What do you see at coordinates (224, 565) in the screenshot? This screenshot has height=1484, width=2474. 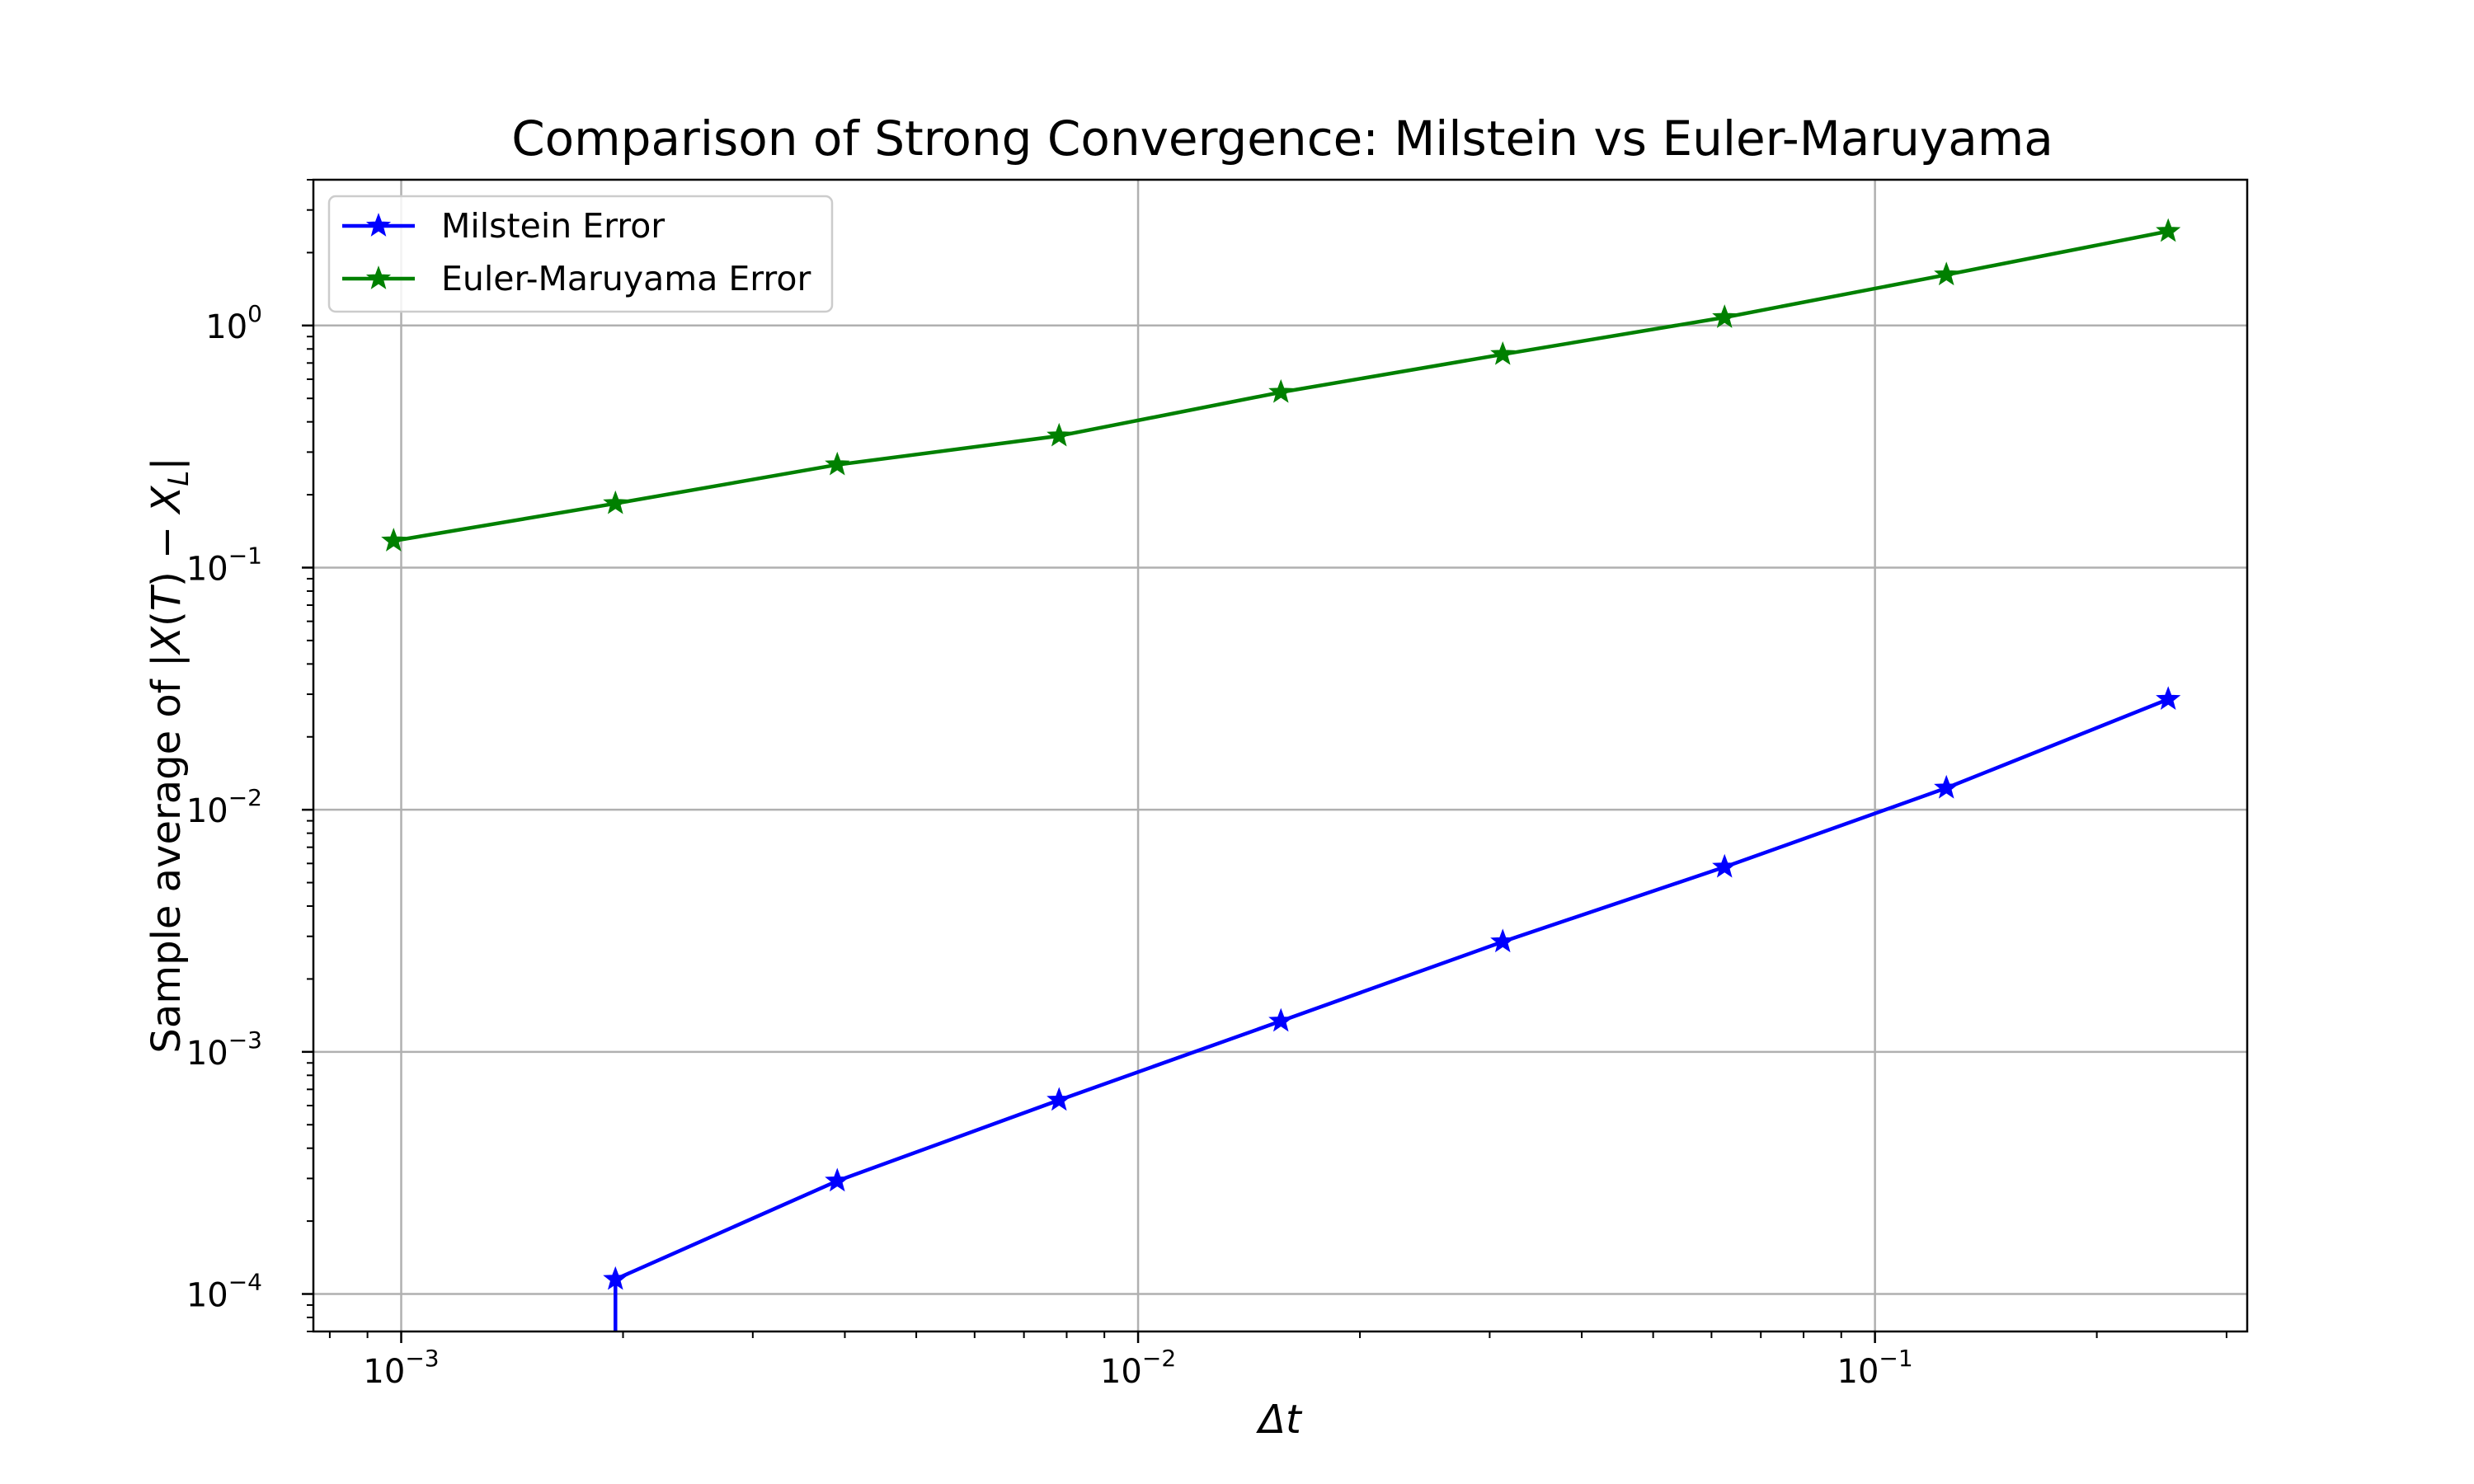 I see `y-tick-label: 10⁻¹` at bounding box center [224, 565].